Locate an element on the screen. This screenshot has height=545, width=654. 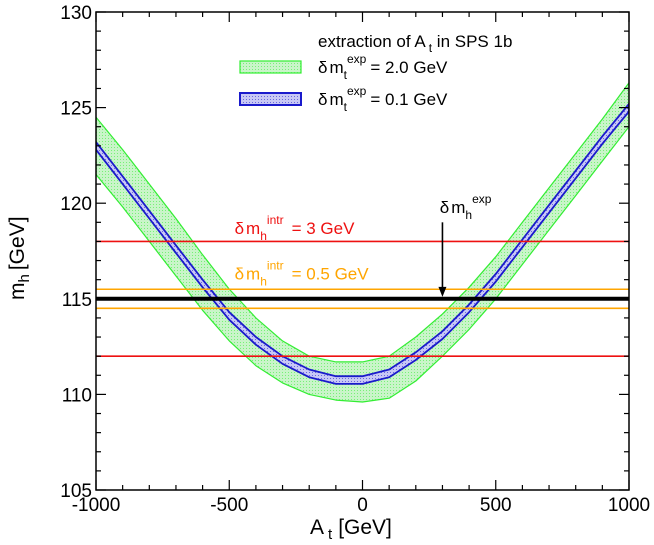
annotation-1: δ mhintr = 0.5 GeV is located at coordinates (302, 274).